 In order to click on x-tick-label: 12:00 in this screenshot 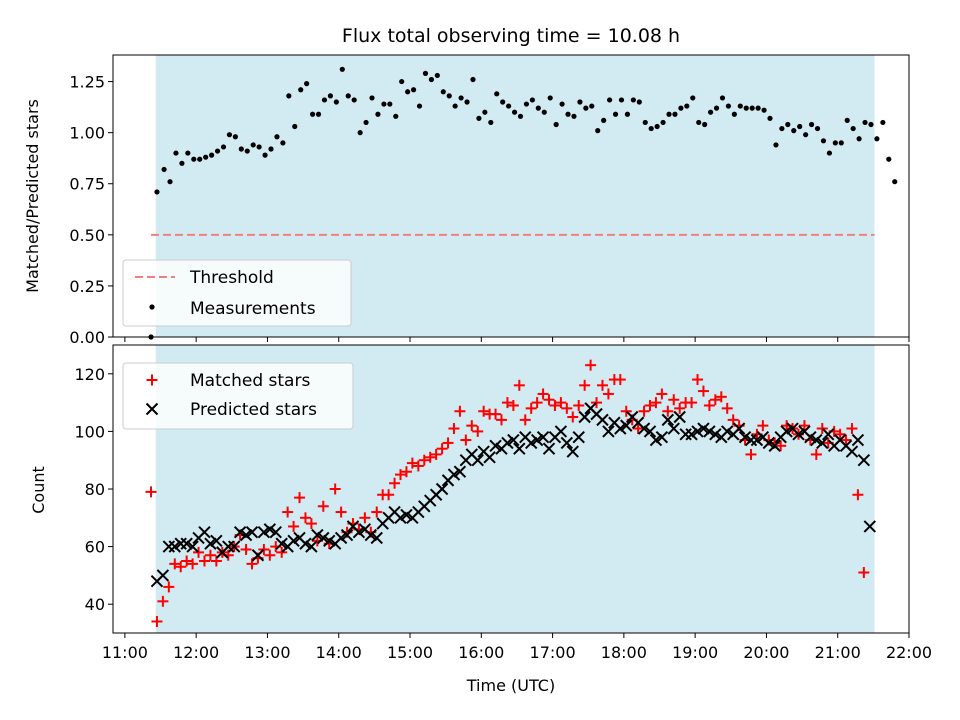, I will do `click(196, 652)`.